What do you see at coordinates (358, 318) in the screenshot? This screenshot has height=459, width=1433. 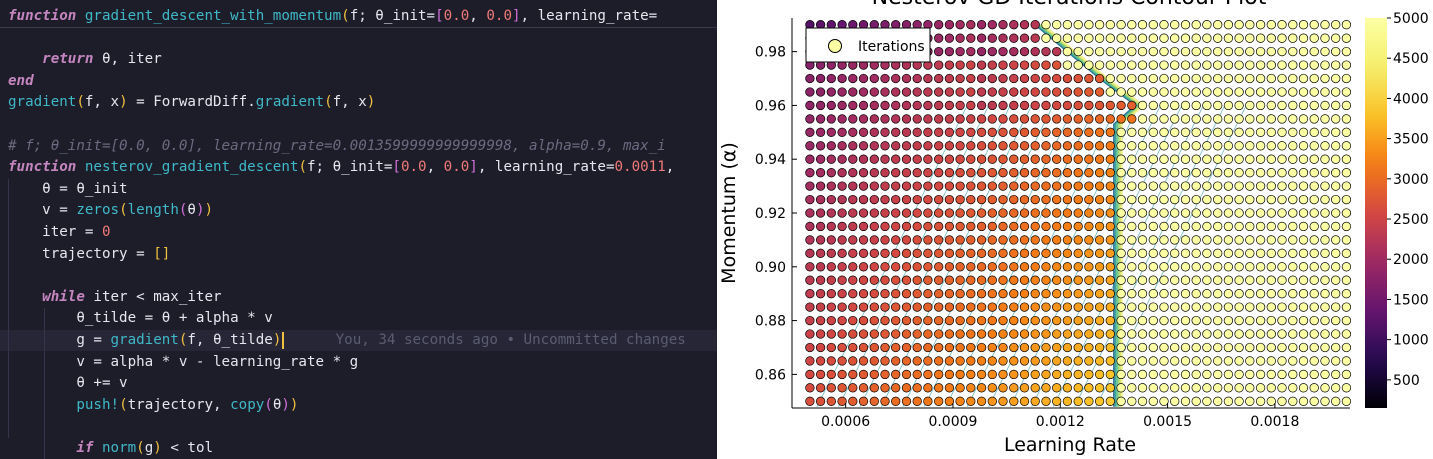 I see `code-line: θ_tilde = θ + alpha * v` at bounding box center [358, 318].